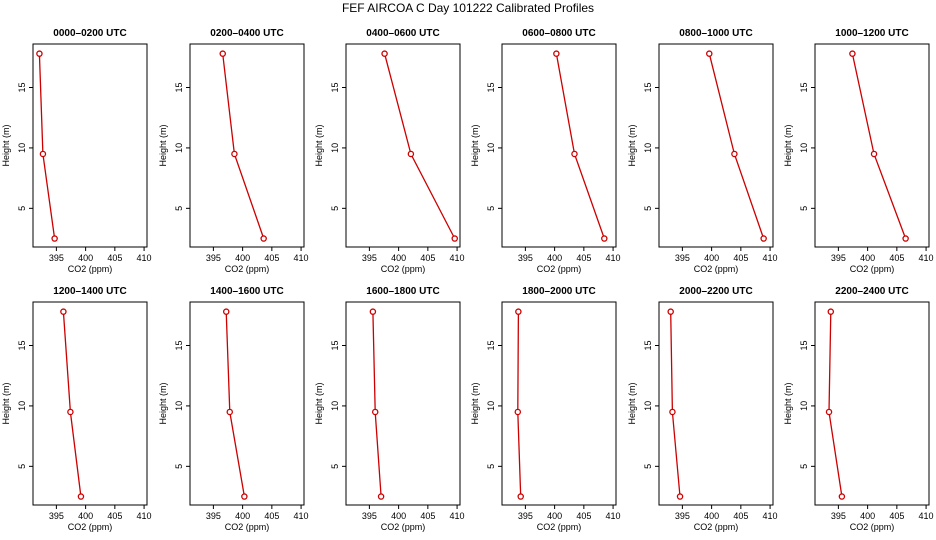  What do you see at coordinates (558, 33) in the screenshot?
I see `panel-title: 0600–0800 UTC` at bounding box center [558, 33].